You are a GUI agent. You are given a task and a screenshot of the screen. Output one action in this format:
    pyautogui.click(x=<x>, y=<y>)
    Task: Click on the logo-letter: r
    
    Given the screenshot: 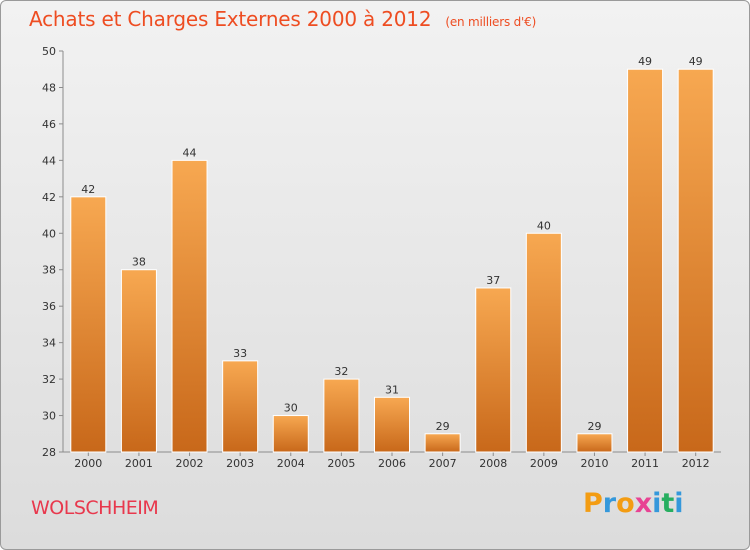 What is the action you would take?
    pyautogui.click(x=609, y=503)
    